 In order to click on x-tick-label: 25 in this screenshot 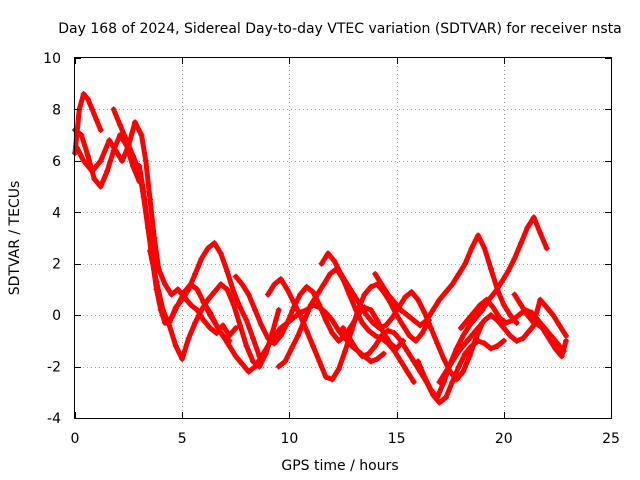, I will do `click(611, 439)`.